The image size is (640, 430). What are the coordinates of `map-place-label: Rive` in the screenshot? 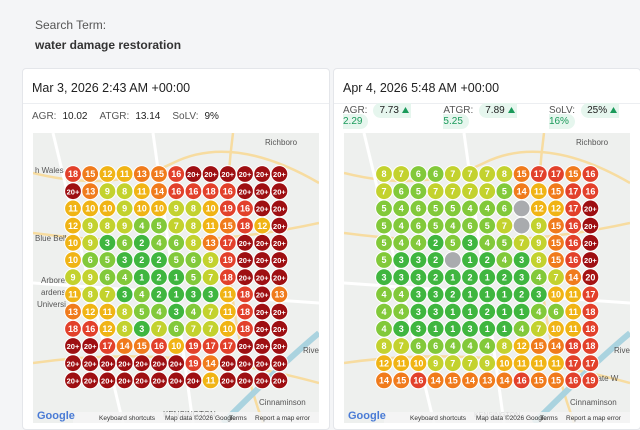 It's located at (311, 350).